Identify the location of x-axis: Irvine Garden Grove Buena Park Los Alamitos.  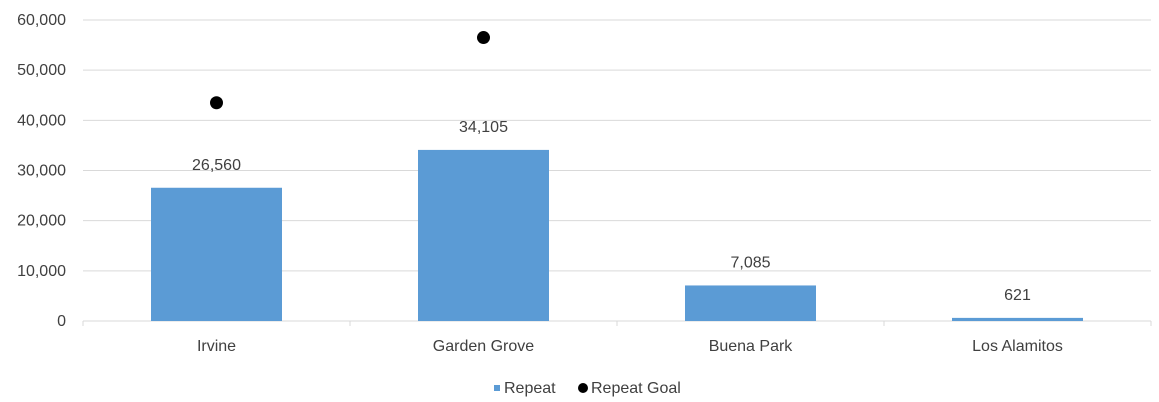
(617, 337).